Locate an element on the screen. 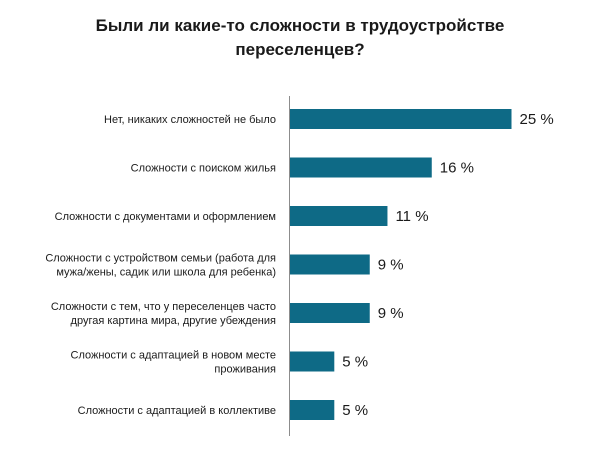  category-label-5-line-2: другая картина мира, другие убеждения is located at coordinates (173, 321).